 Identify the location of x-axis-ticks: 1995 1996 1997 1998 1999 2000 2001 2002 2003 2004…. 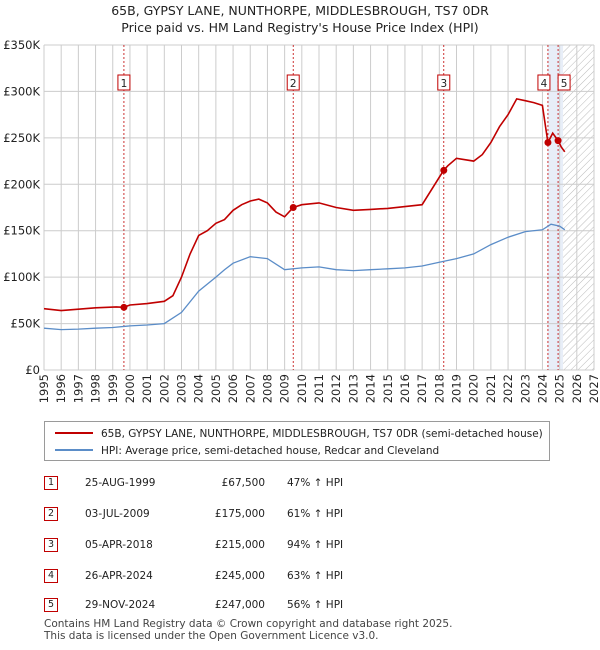
(318, 388).